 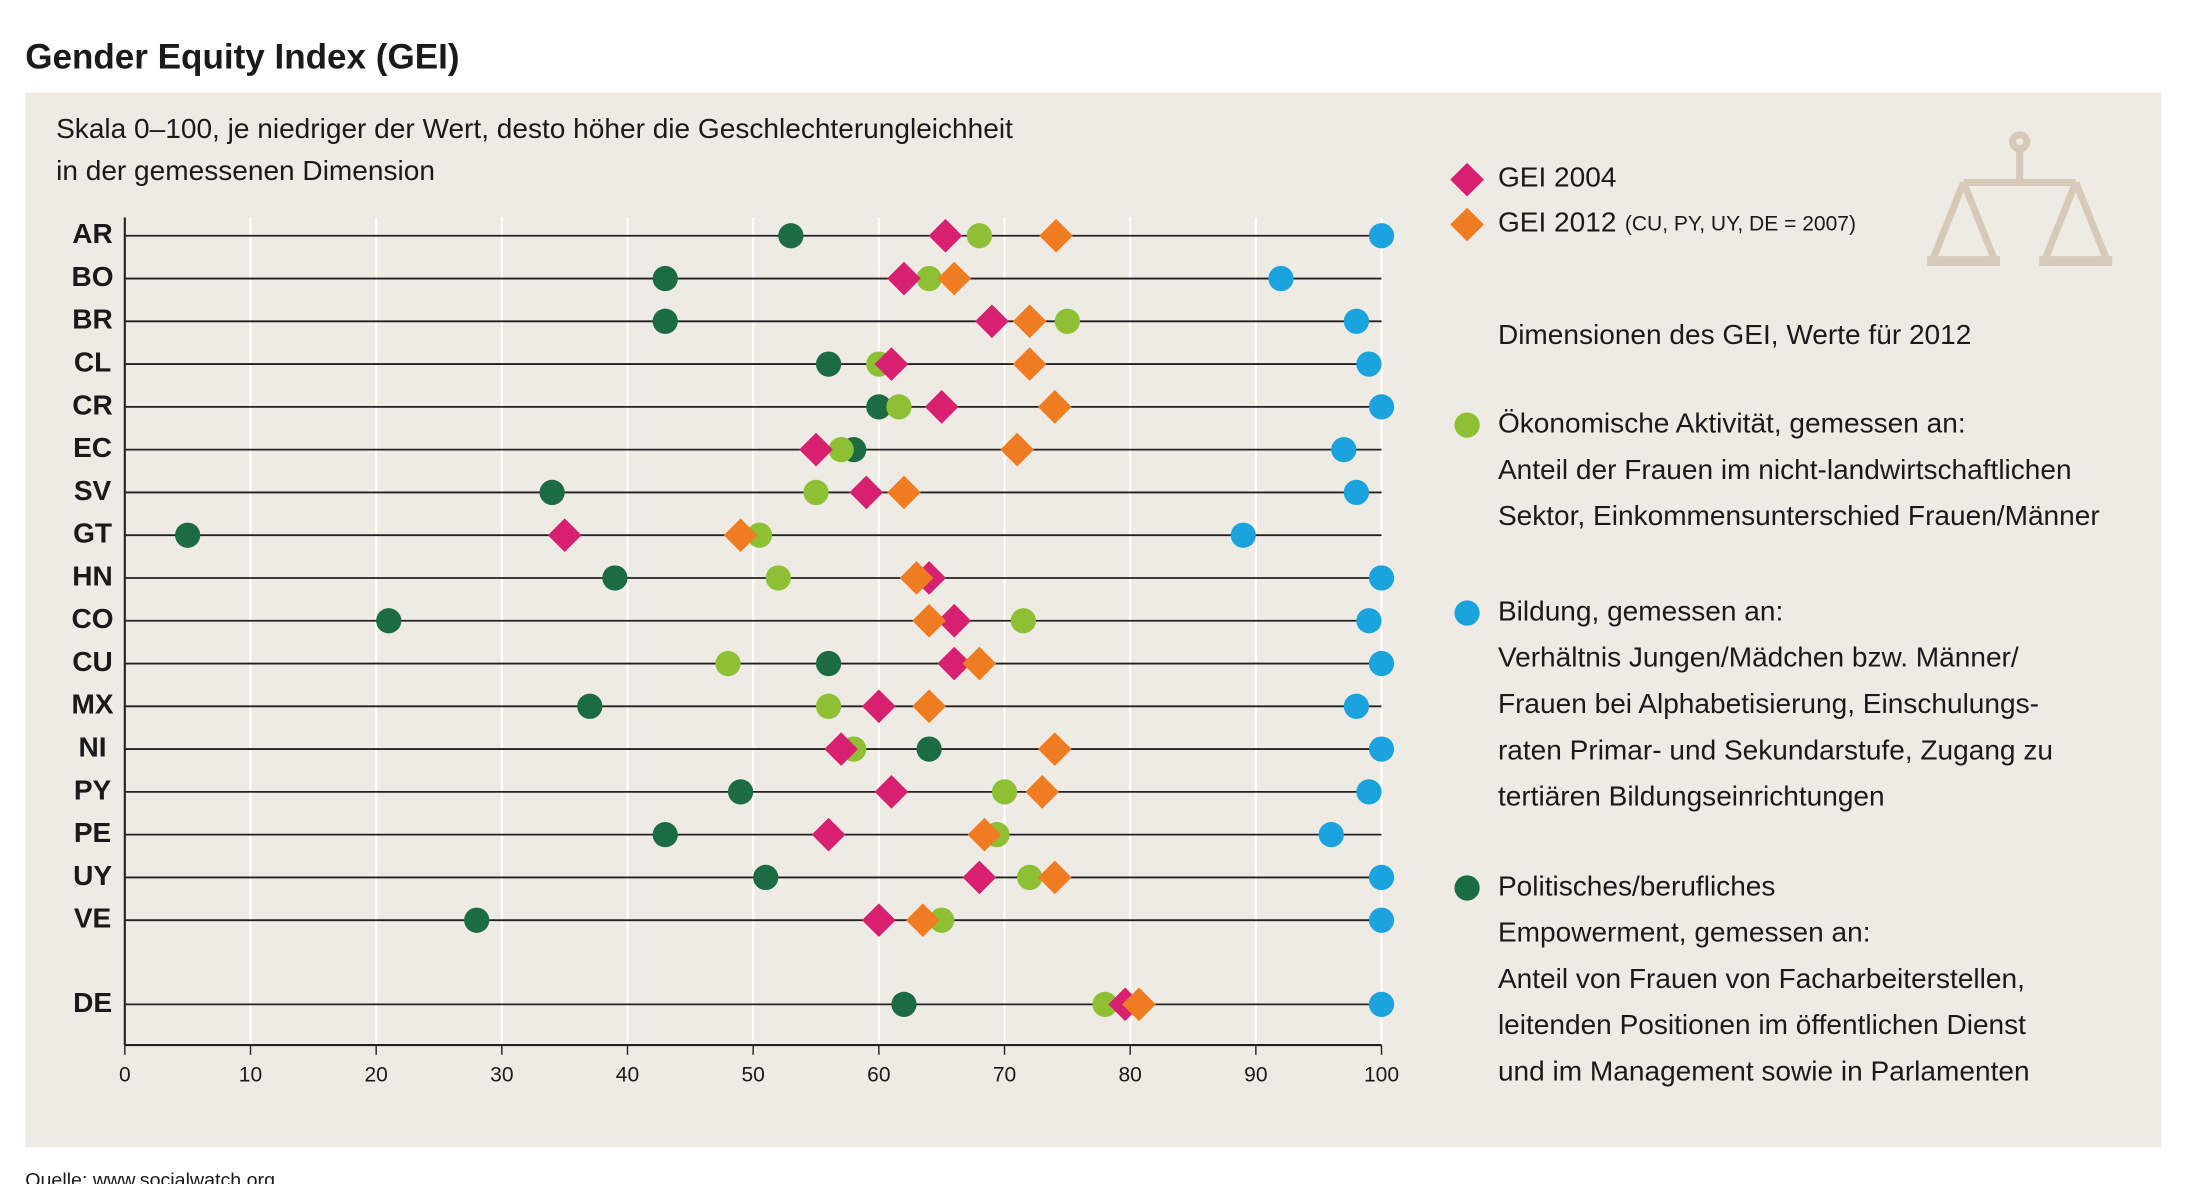 What do you see at coordinates (1129, 1074) in the screenshot?
I see `x-tick-label: 80` at bounding box center [1129, 1074].